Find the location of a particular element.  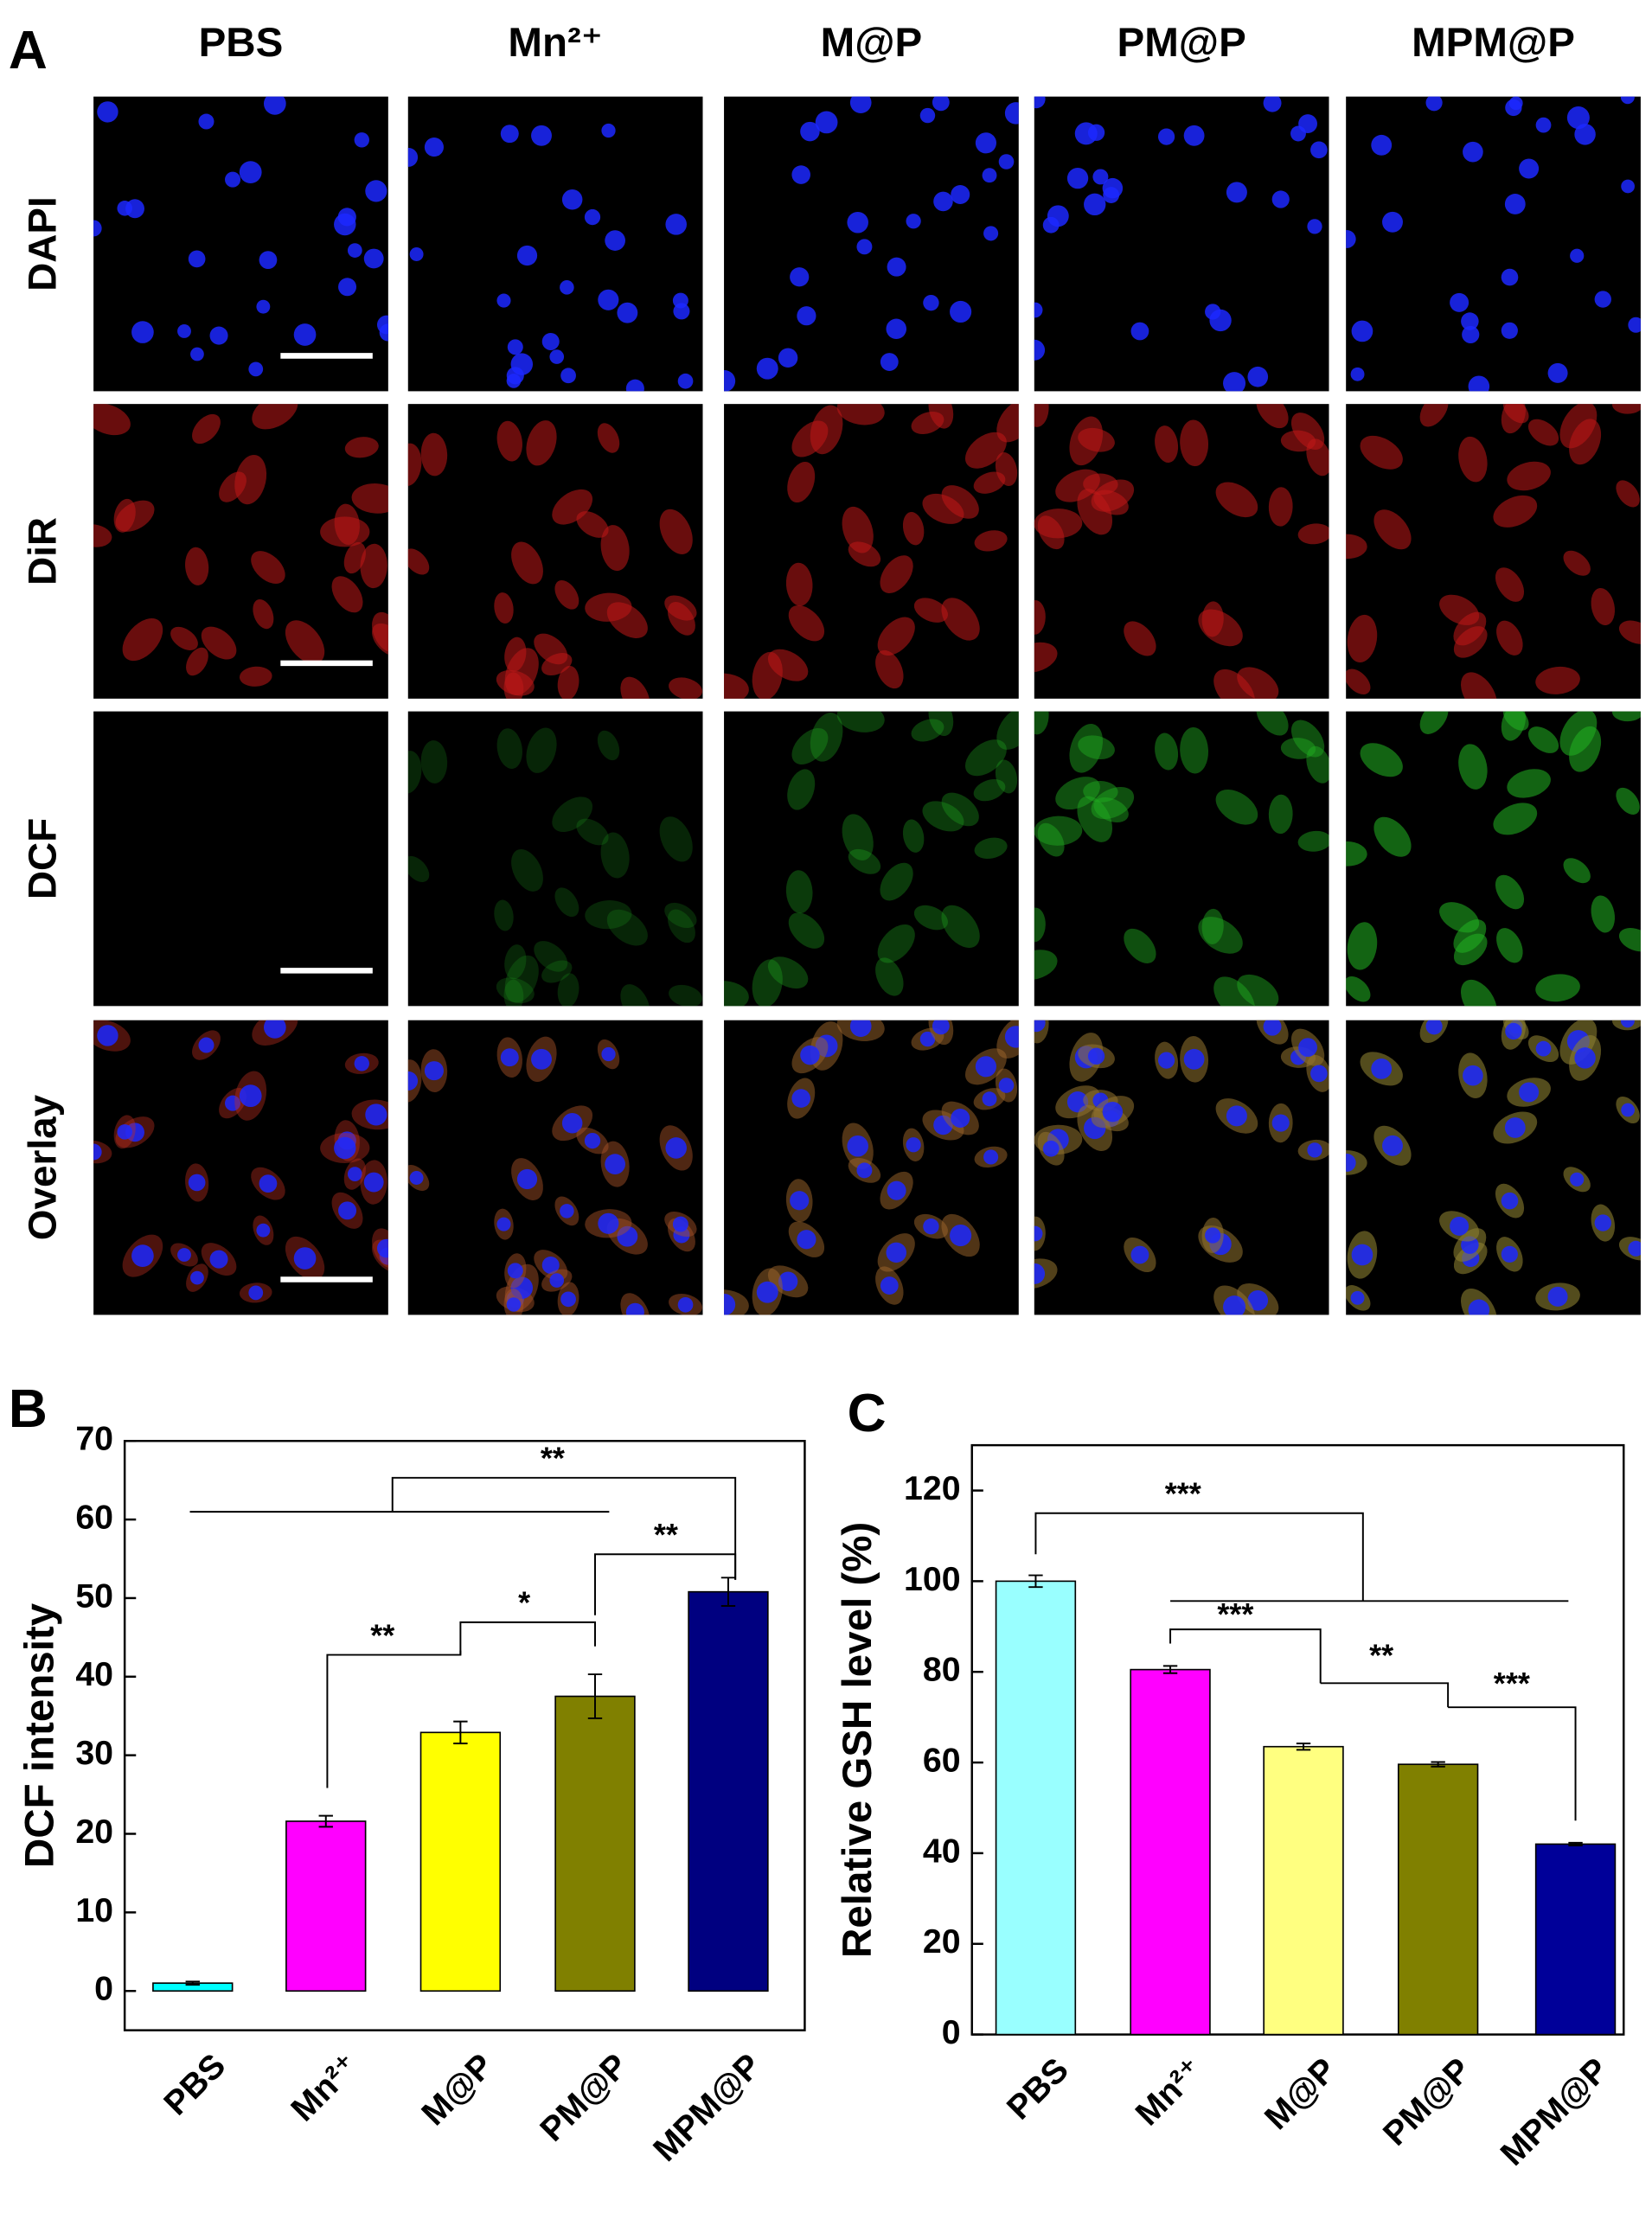

y-axis-label: Relative GSH level (%) is located at coordinates (857, 1740).